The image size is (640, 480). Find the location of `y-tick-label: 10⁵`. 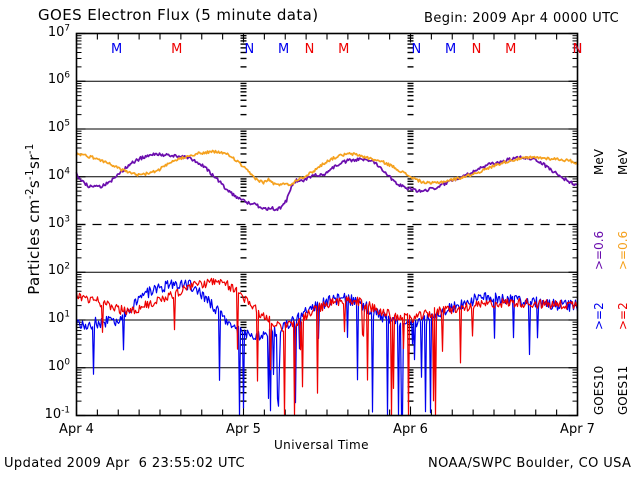

y-tick-label: 10⁵ is located at coordinates (58, 126).